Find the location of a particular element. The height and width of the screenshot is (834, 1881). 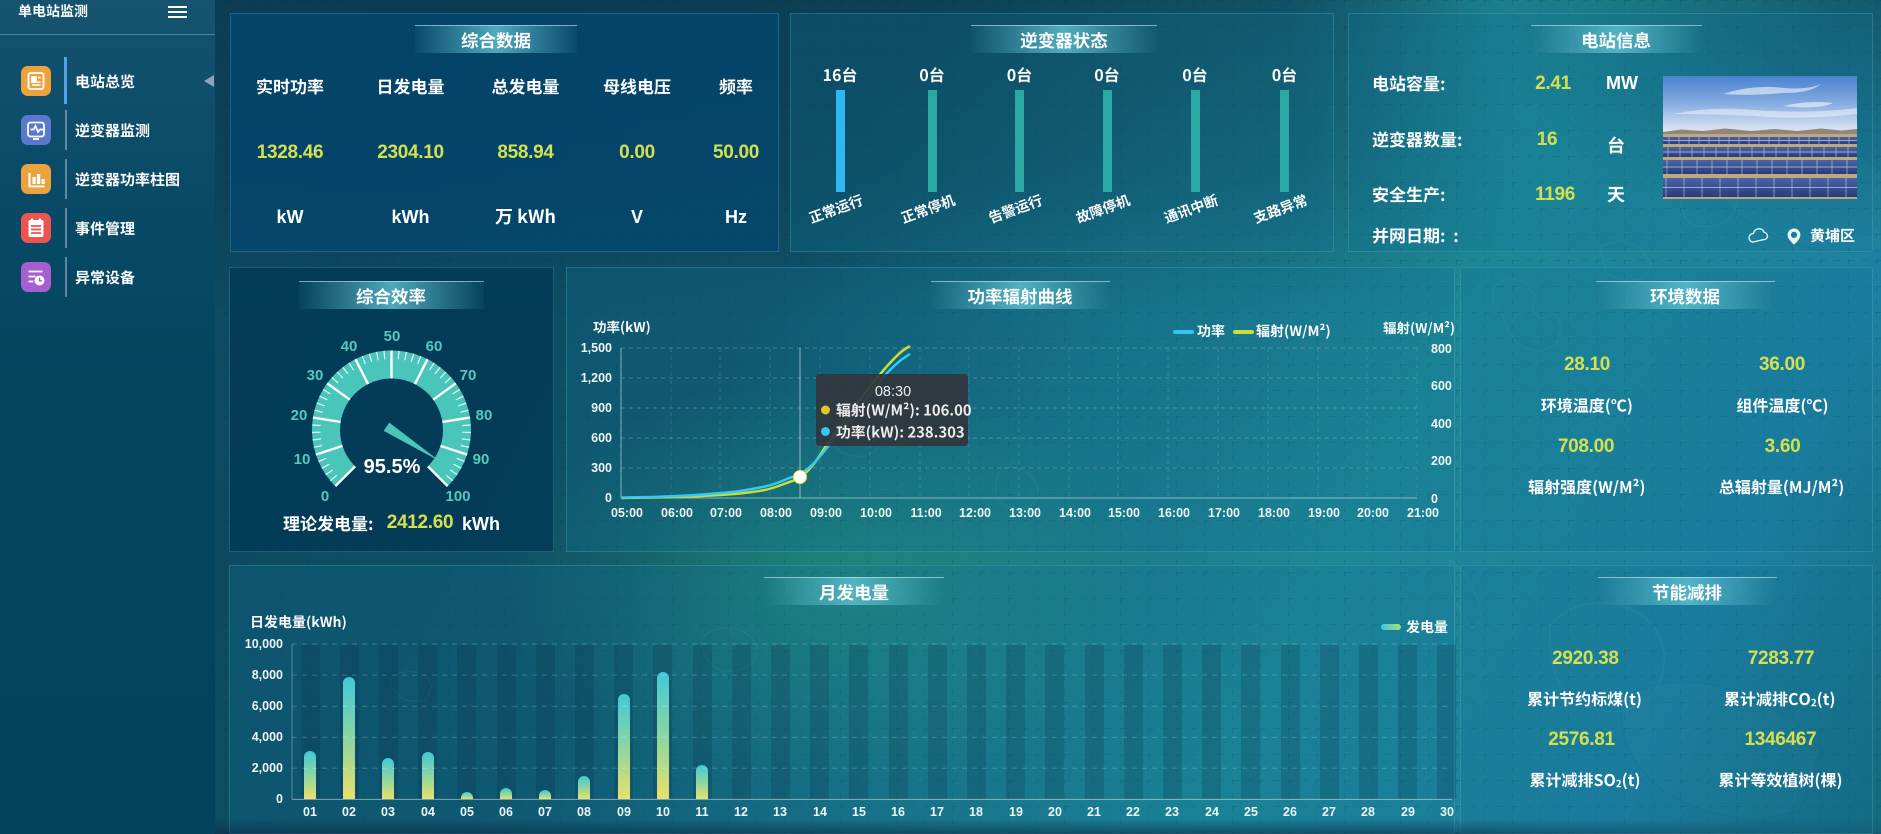

svg-text: 50 is located at coordinates (392, 336).